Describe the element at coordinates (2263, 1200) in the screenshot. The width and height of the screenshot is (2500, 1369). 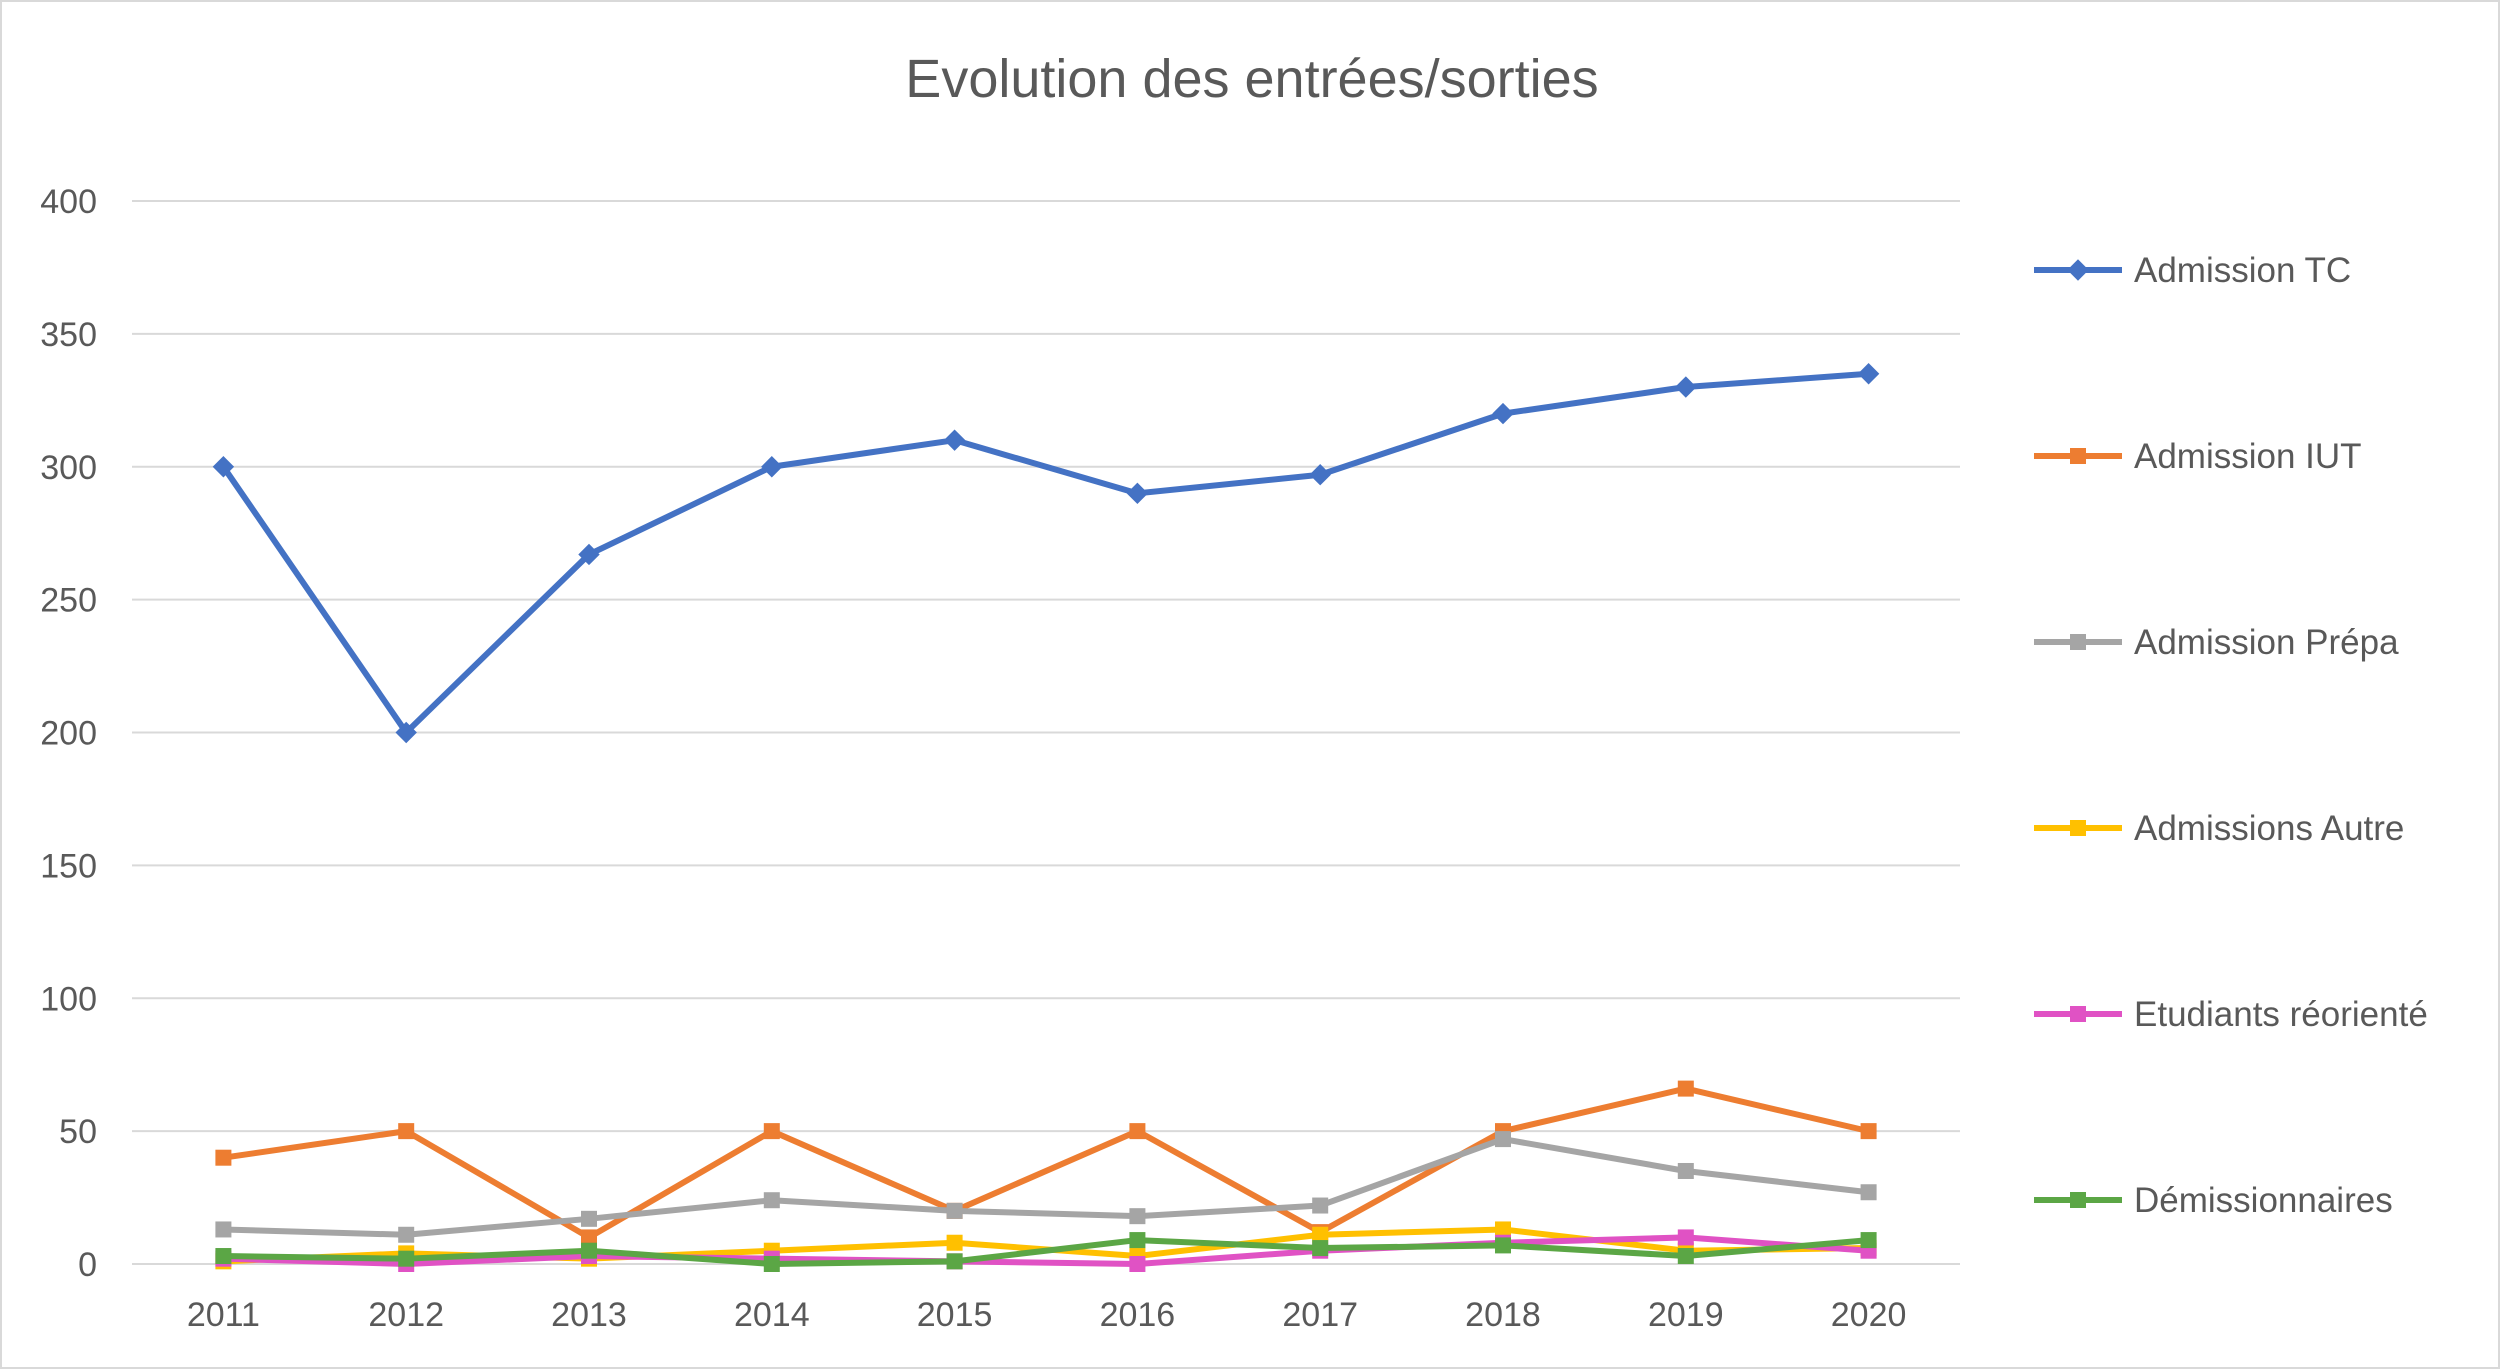
I see `legend-label: Démissionnaires` at that location.